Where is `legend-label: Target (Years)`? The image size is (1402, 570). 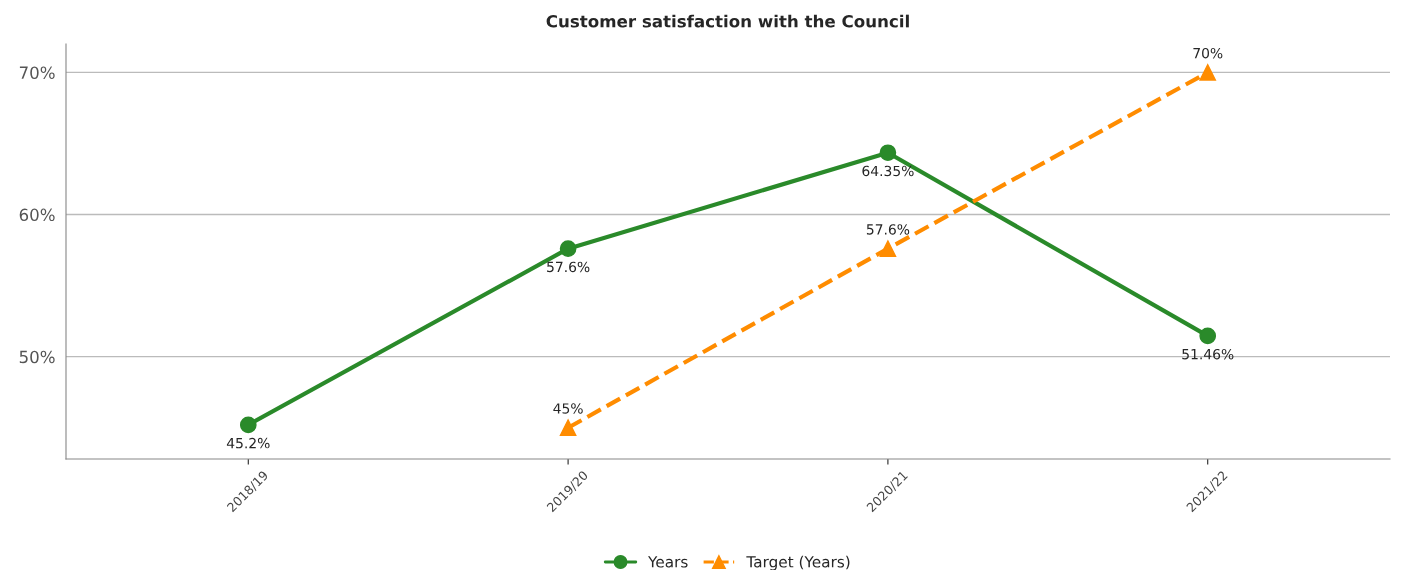
legend-label: Target (Years) is located at coordinates (798, 562).